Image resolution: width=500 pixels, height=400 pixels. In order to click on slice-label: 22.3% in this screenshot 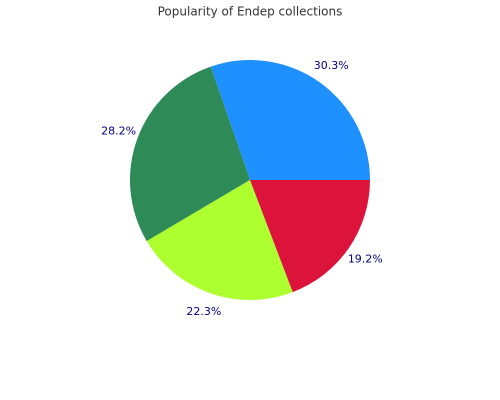, I will do `click(203, 311)`.